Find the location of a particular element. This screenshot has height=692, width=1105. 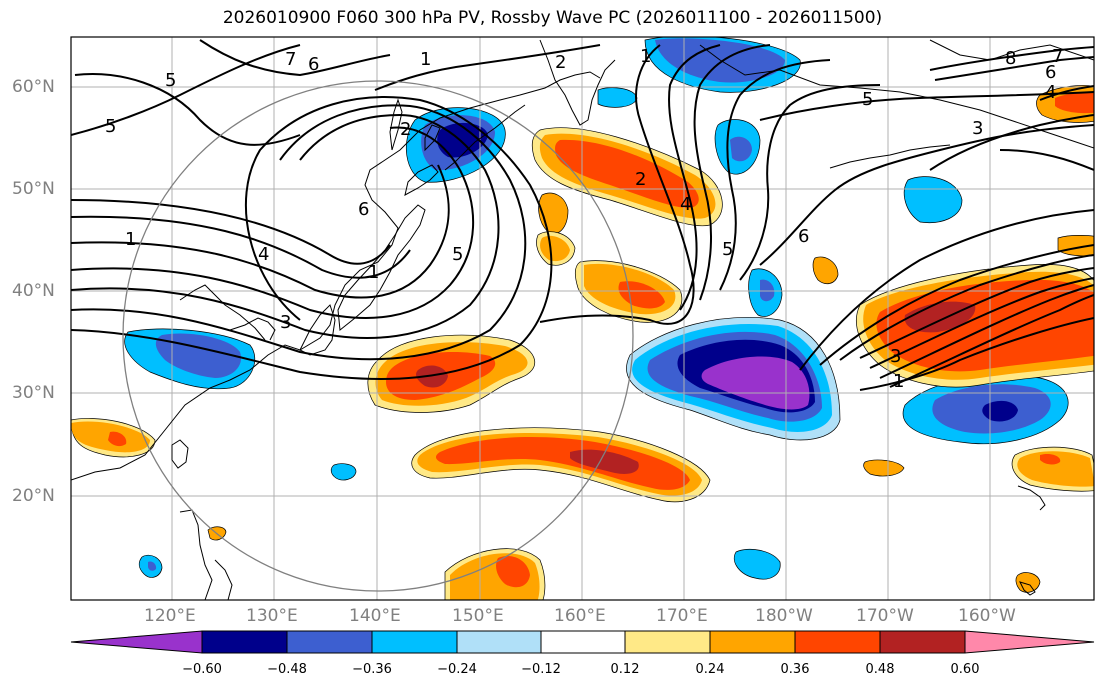

lon-label-170e: 170°E is located at coordinates (682, 616).